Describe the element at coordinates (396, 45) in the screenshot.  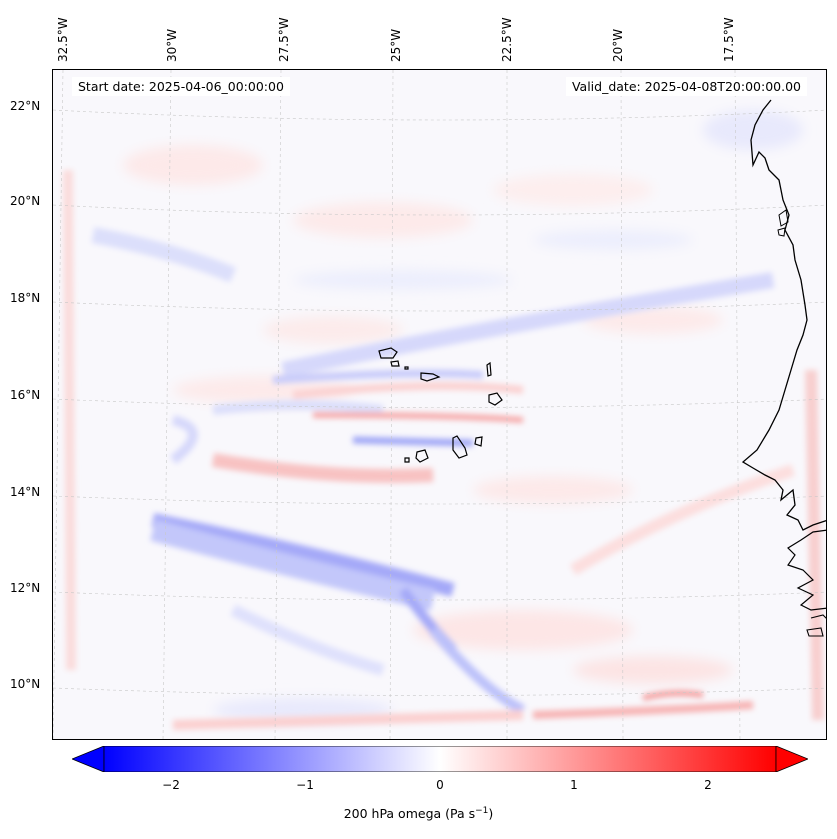
I see `lon-tick-25w: 25°W` at that location.